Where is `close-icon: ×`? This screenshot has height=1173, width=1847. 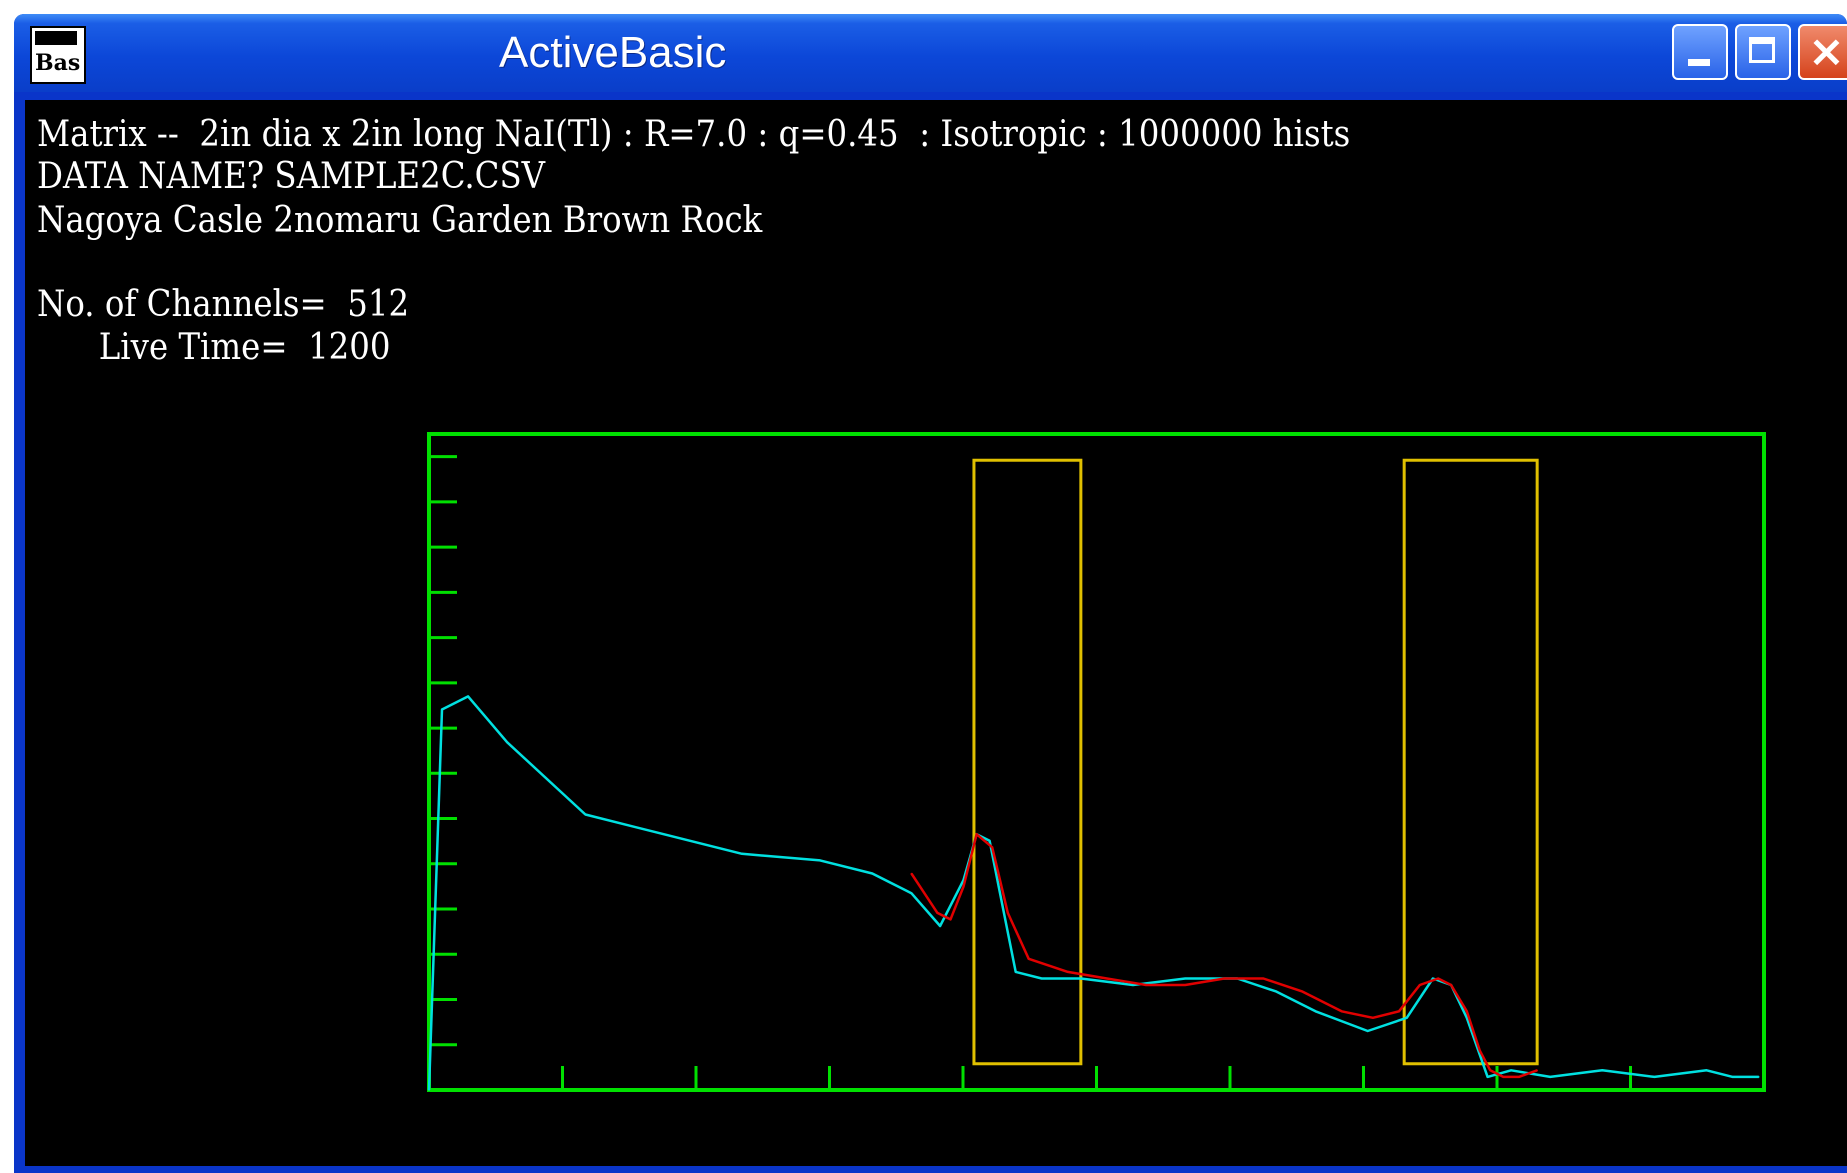 close-icon: × is located at coordinates (1826, 51).